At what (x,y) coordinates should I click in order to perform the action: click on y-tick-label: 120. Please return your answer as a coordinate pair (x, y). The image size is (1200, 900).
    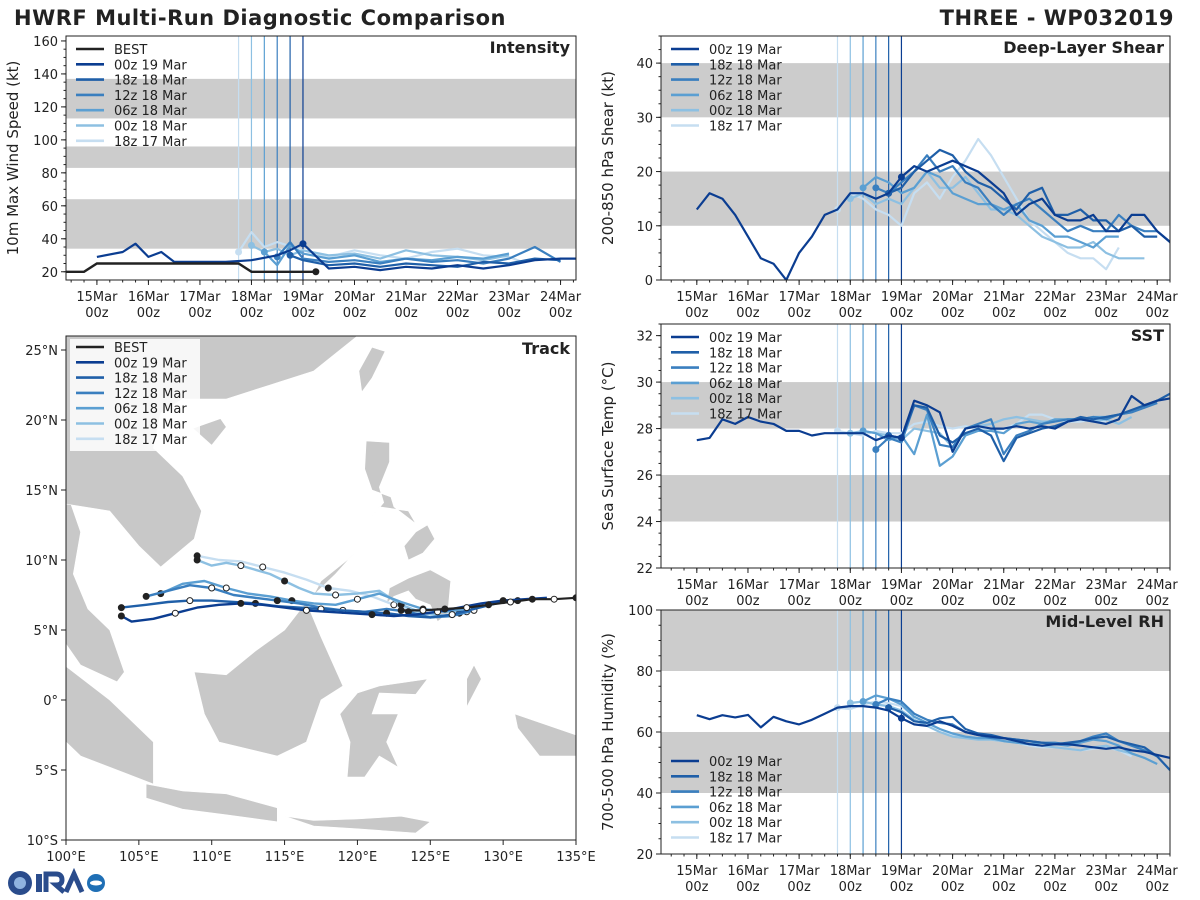
    Looking at the image, I should click on (45, 108).